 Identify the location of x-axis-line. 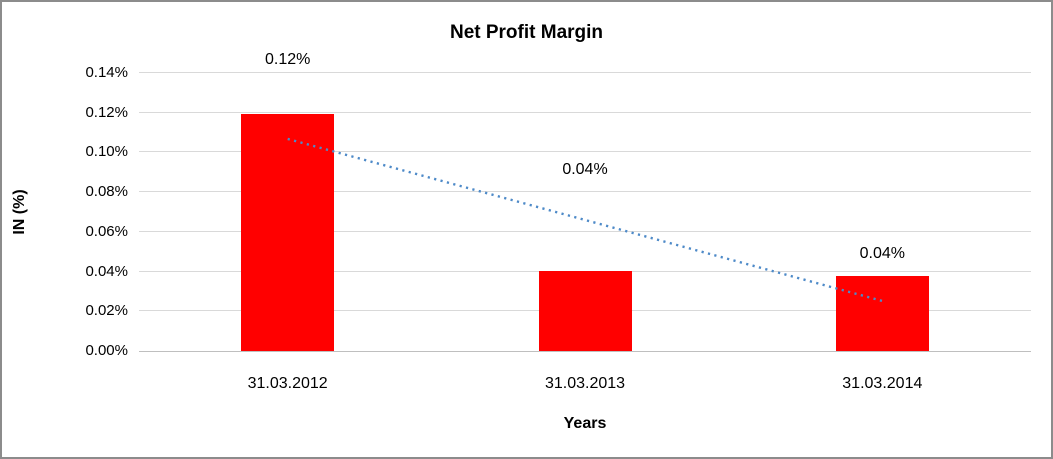
(585, 351).